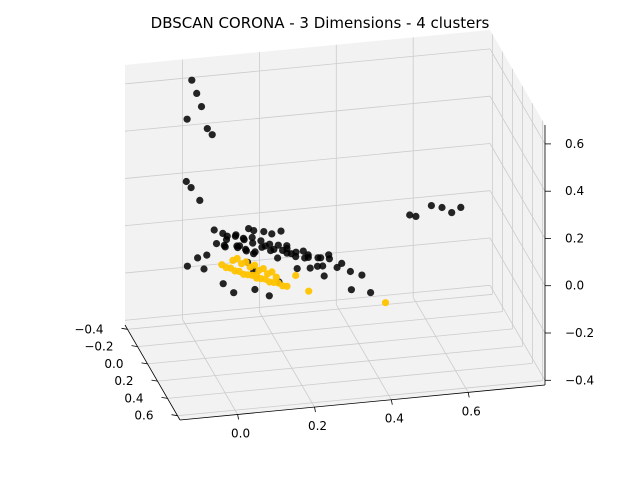  Describe the element at coordinates (88, 329) in the screenshot. I see `y-tick-label: −0.4` at that location.